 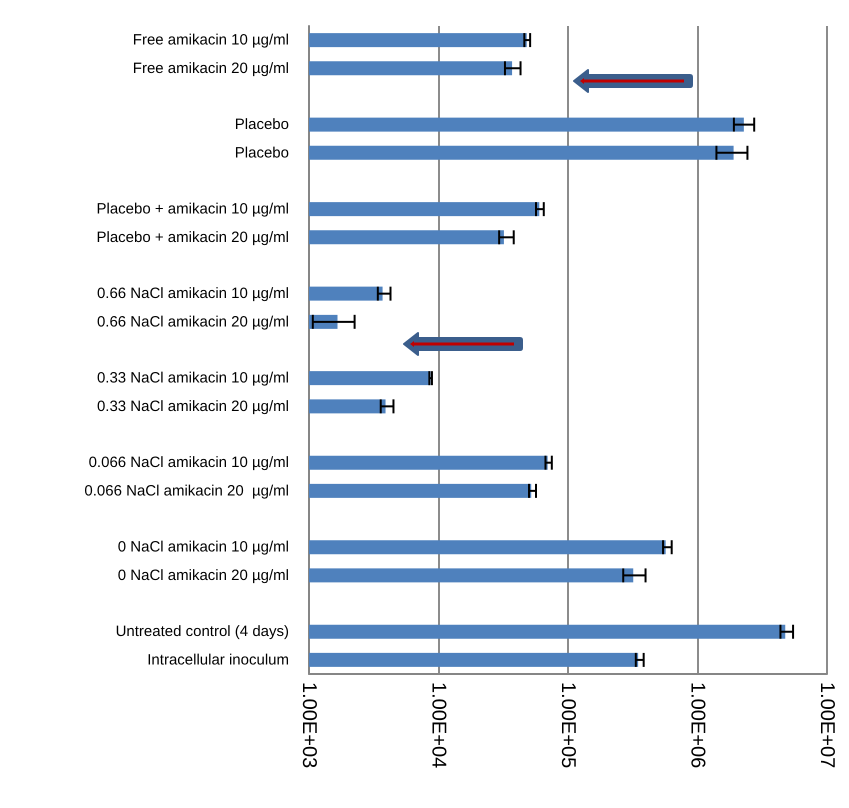 What do you see at coordinates (203, 575) in the screenshot?
I see `y-tick-label: 0 NaCl amikacin 20 µg/ml` at bounding box center [203, 575].